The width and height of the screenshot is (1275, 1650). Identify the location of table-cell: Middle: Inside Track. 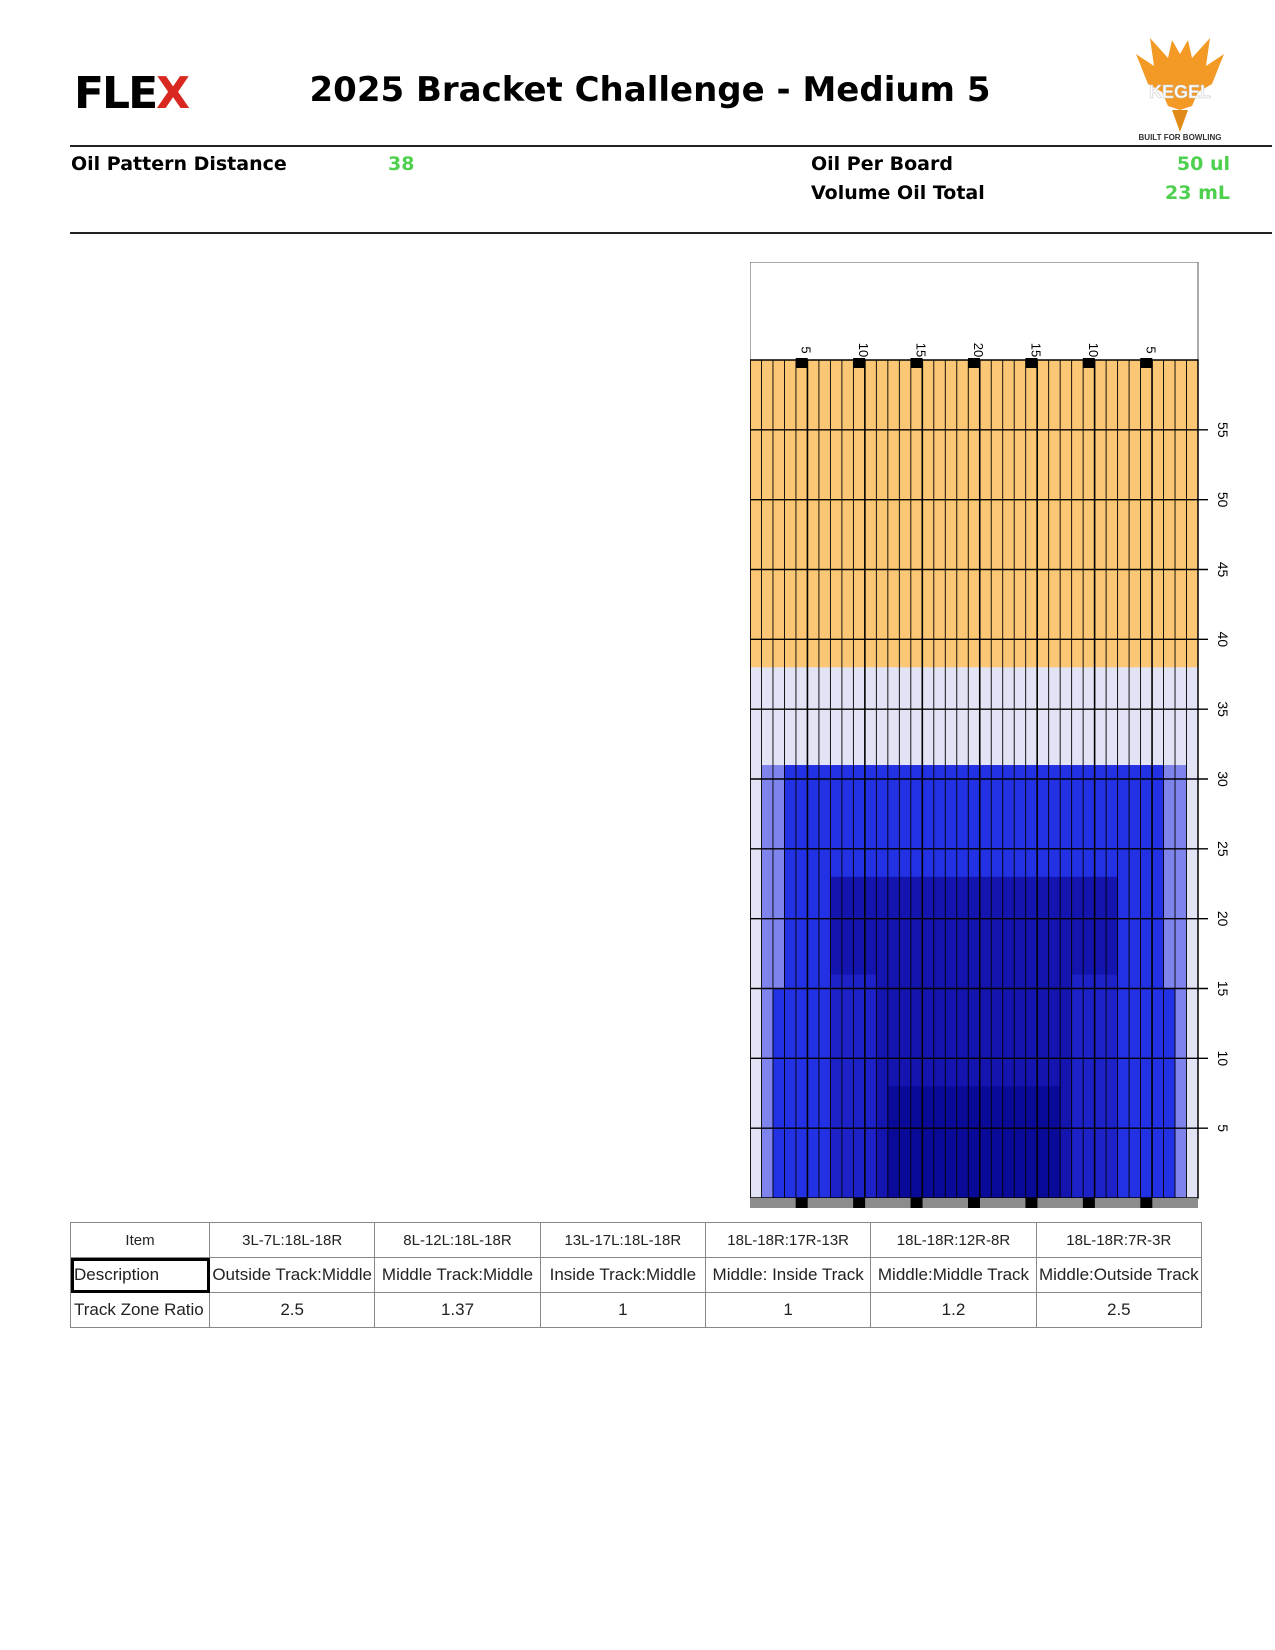
(788, 1275).